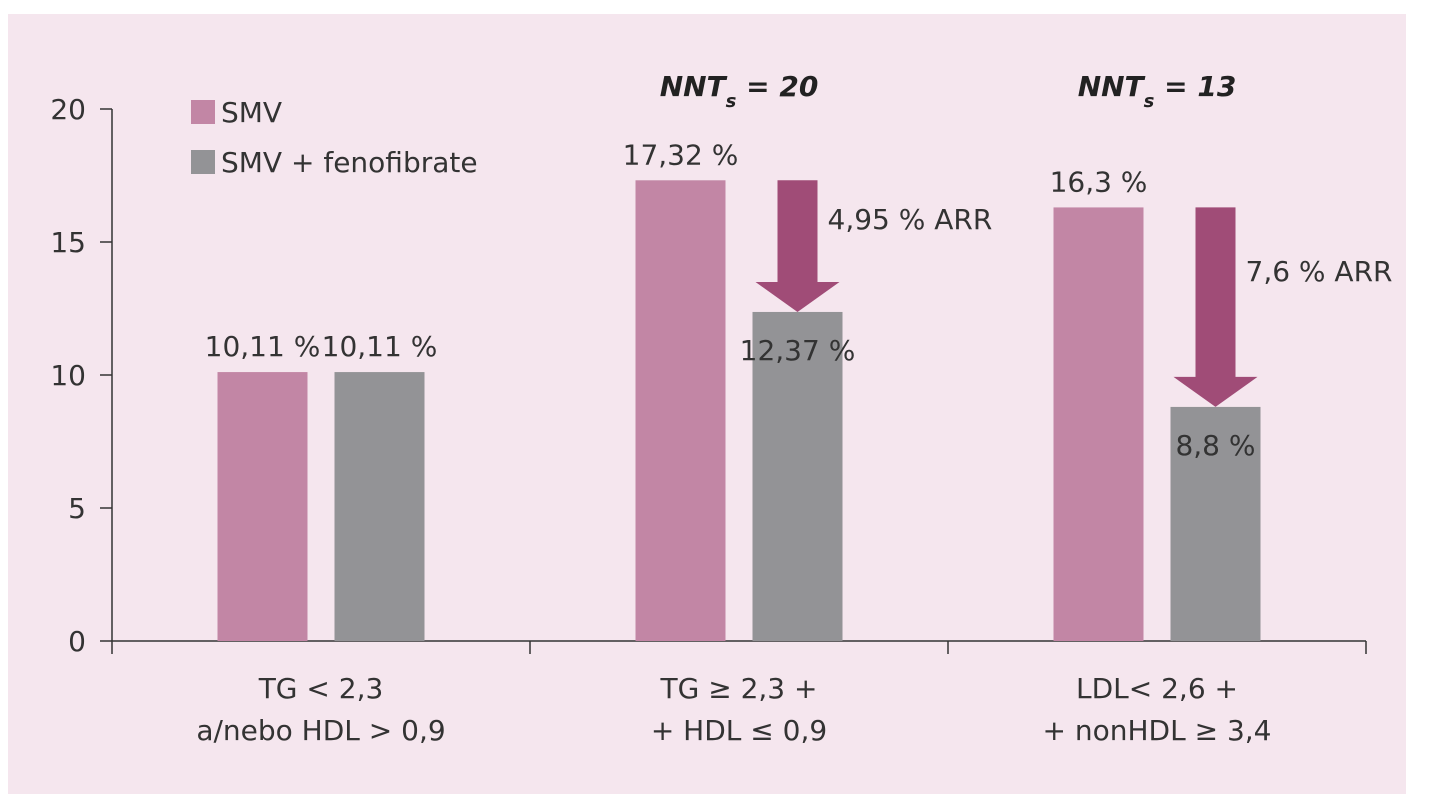 This screenshot has width=1431, height=800. I want to click on y-tick-label: 5, so click(77, 508).